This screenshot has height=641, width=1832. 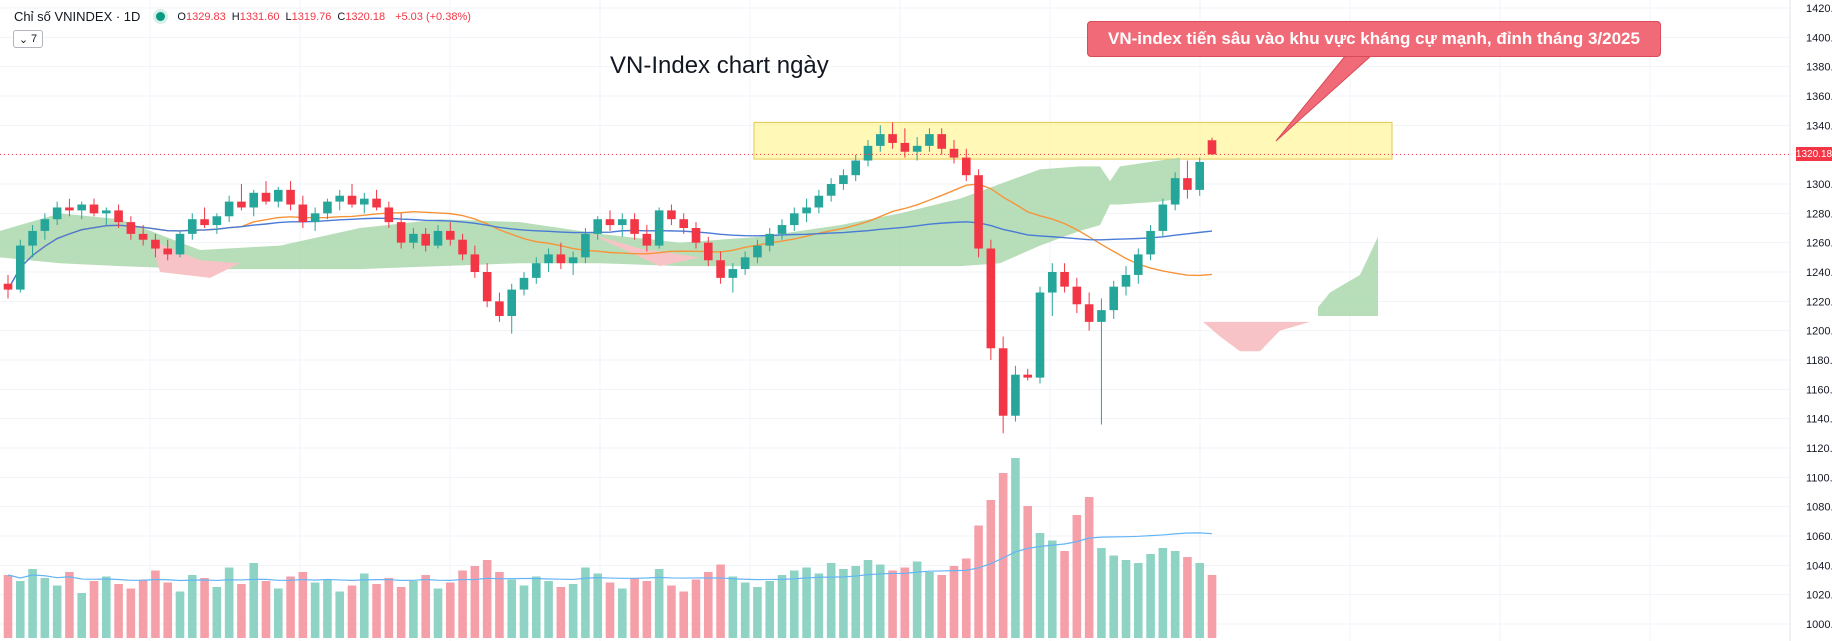 I want to click on market-status-icon, so click(x=161, y=16).